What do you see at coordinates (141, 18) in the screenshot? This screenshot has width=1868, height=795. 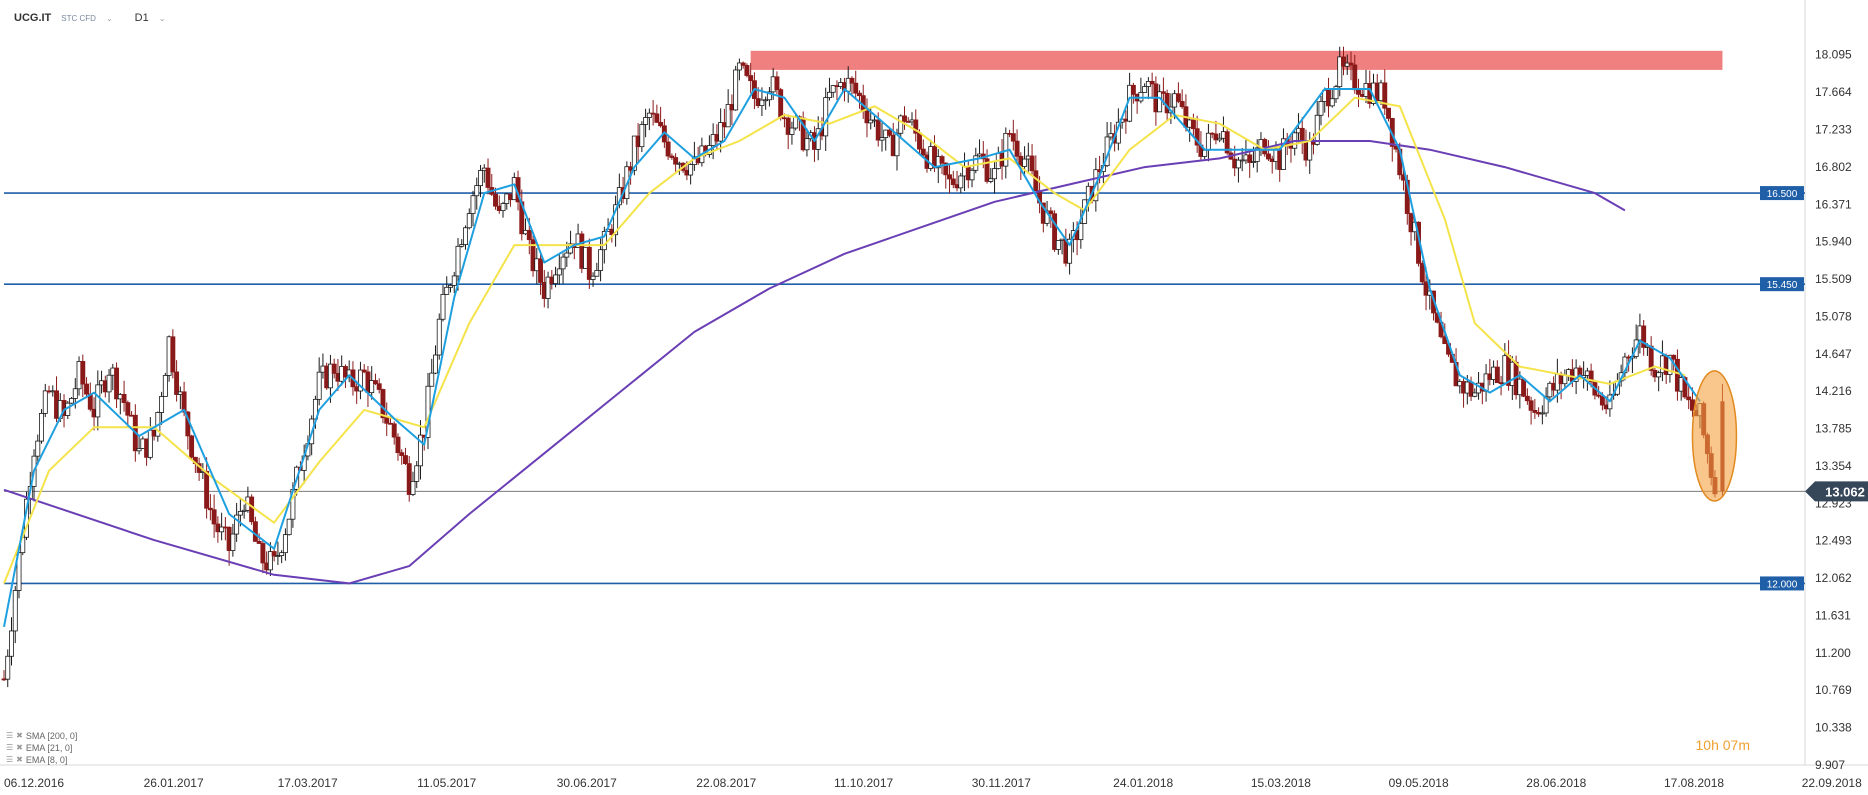 I see `timeframe-selector: D1` at bounding box center [141, 18].